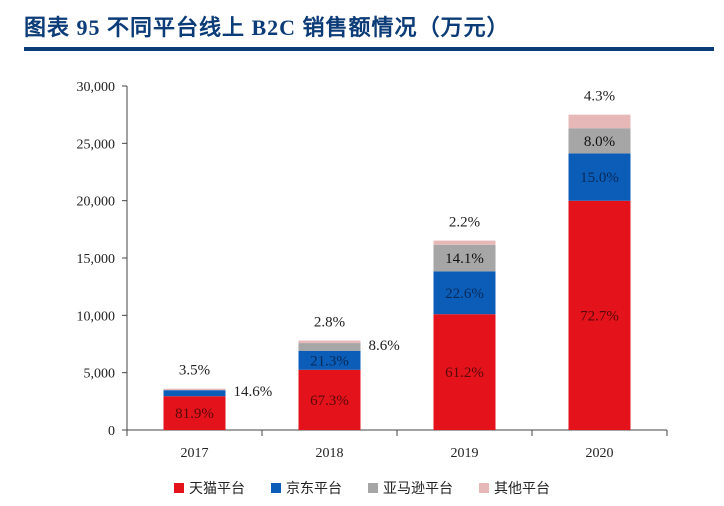 Image resolution: width=724 pixels, height=506 pixels. Describe the element at coordinates (253, 392) in the screenshot. I see `data-label: 14.6%` at that location.